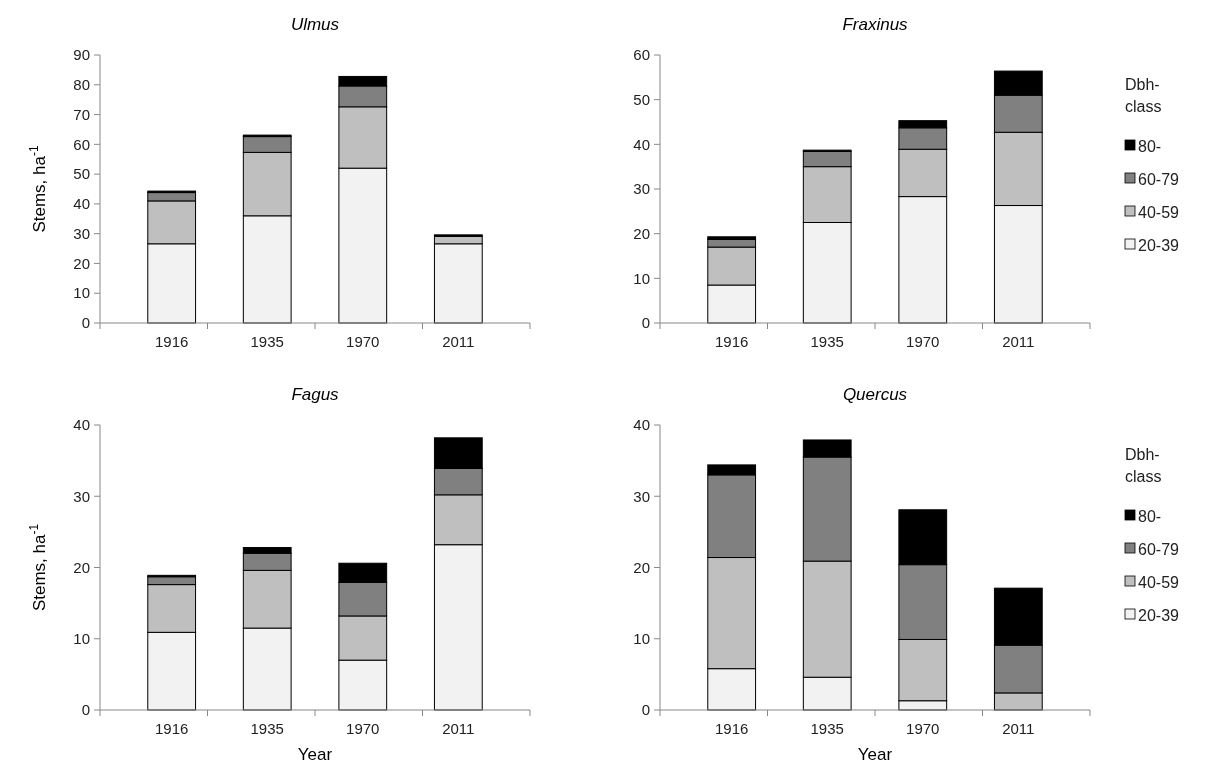 The height and width of the screenshot is (775, 1205). What do you see at coordinates (81, 55) in the screenshot?
I see `y-tick-label: 90` at bounding box center [81, 55].